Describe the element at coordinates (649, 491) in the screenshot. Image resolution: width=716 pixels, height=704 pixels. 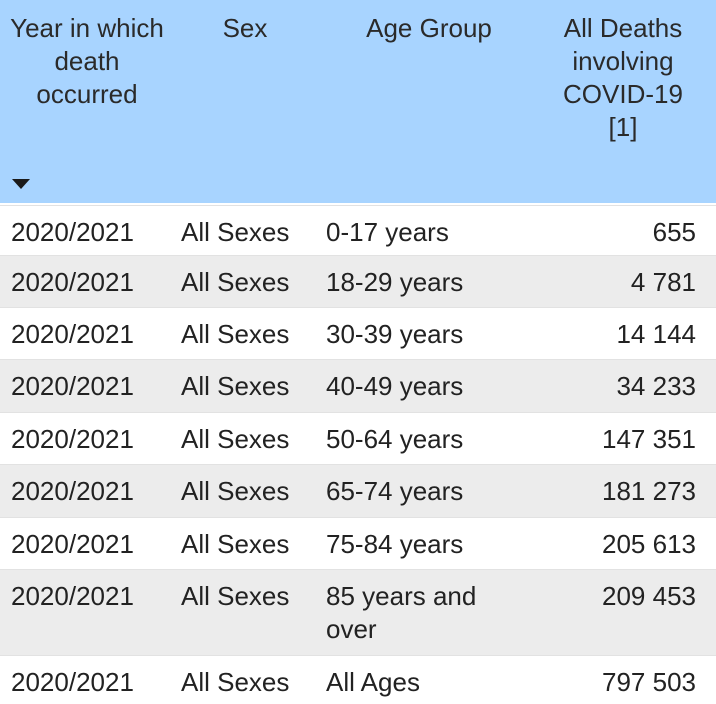
I see `cell-deaths: 181 273` at that location.